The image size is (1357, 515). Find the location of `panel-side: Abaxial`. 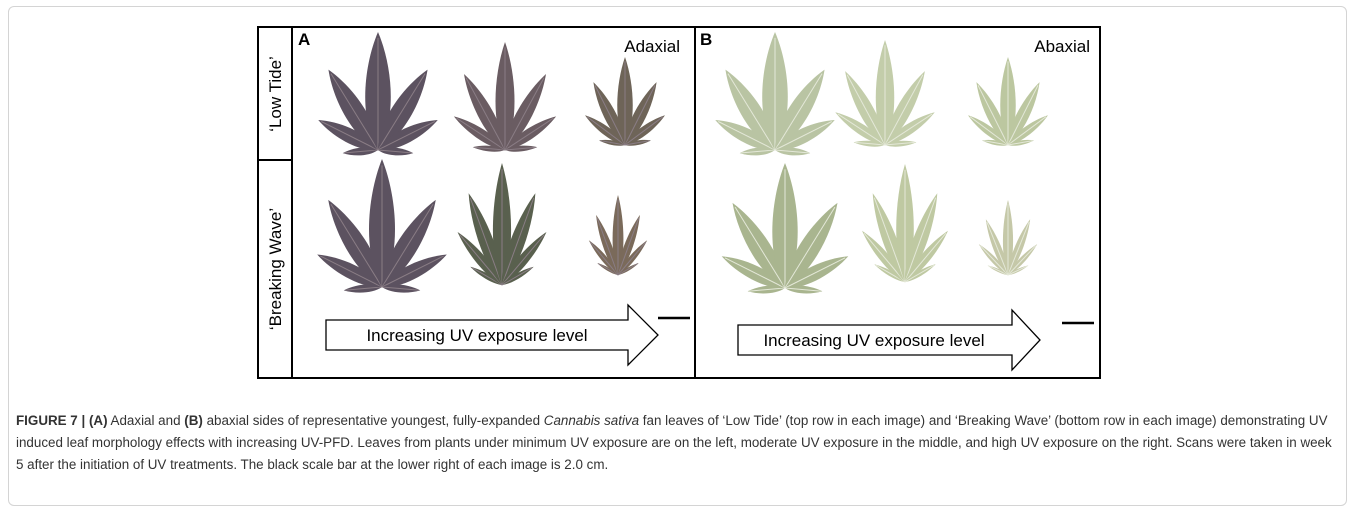

panel-side: Abaxial is located at coordinates (1062, 46).